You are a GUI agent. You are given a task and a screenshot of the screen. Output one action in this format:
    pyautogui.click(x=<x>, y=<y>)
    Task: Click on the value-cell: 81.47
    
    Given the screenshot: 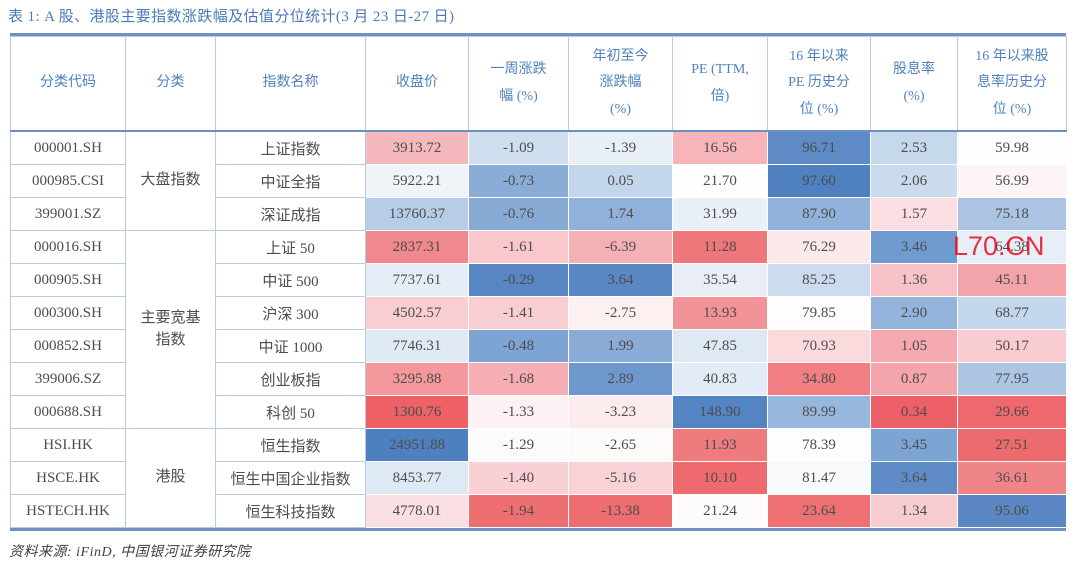 What is the action you would take?
    pyautogui.click(x=819, y=478)
    